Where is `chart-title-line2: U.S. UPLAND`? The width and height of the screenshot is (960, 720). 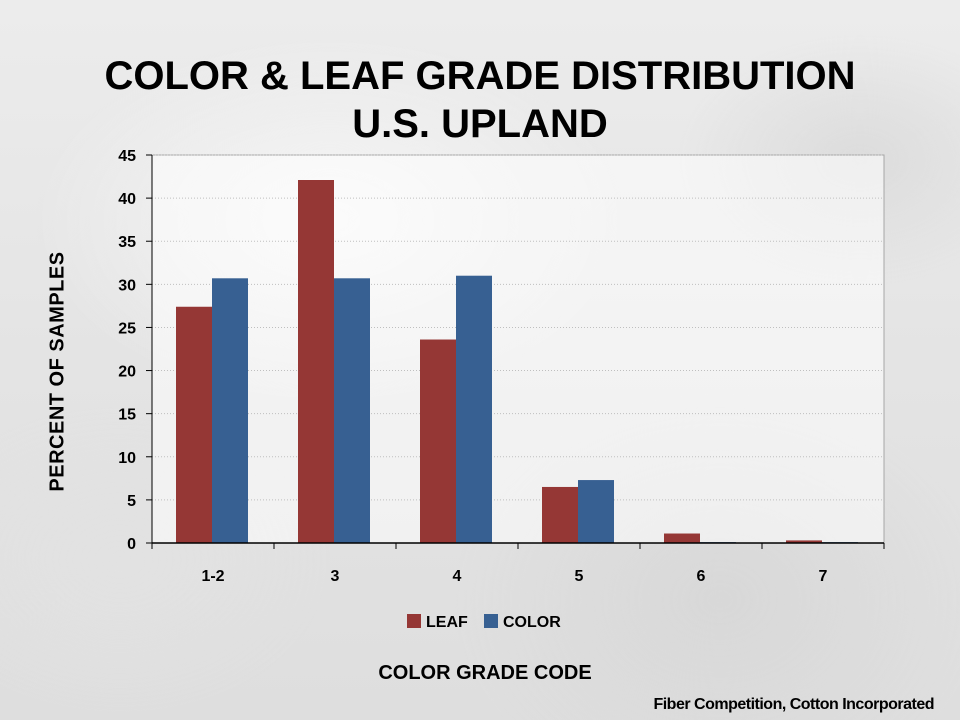
chart-title-line2: U.S. UPLAND is located at coordinates (480, 124).